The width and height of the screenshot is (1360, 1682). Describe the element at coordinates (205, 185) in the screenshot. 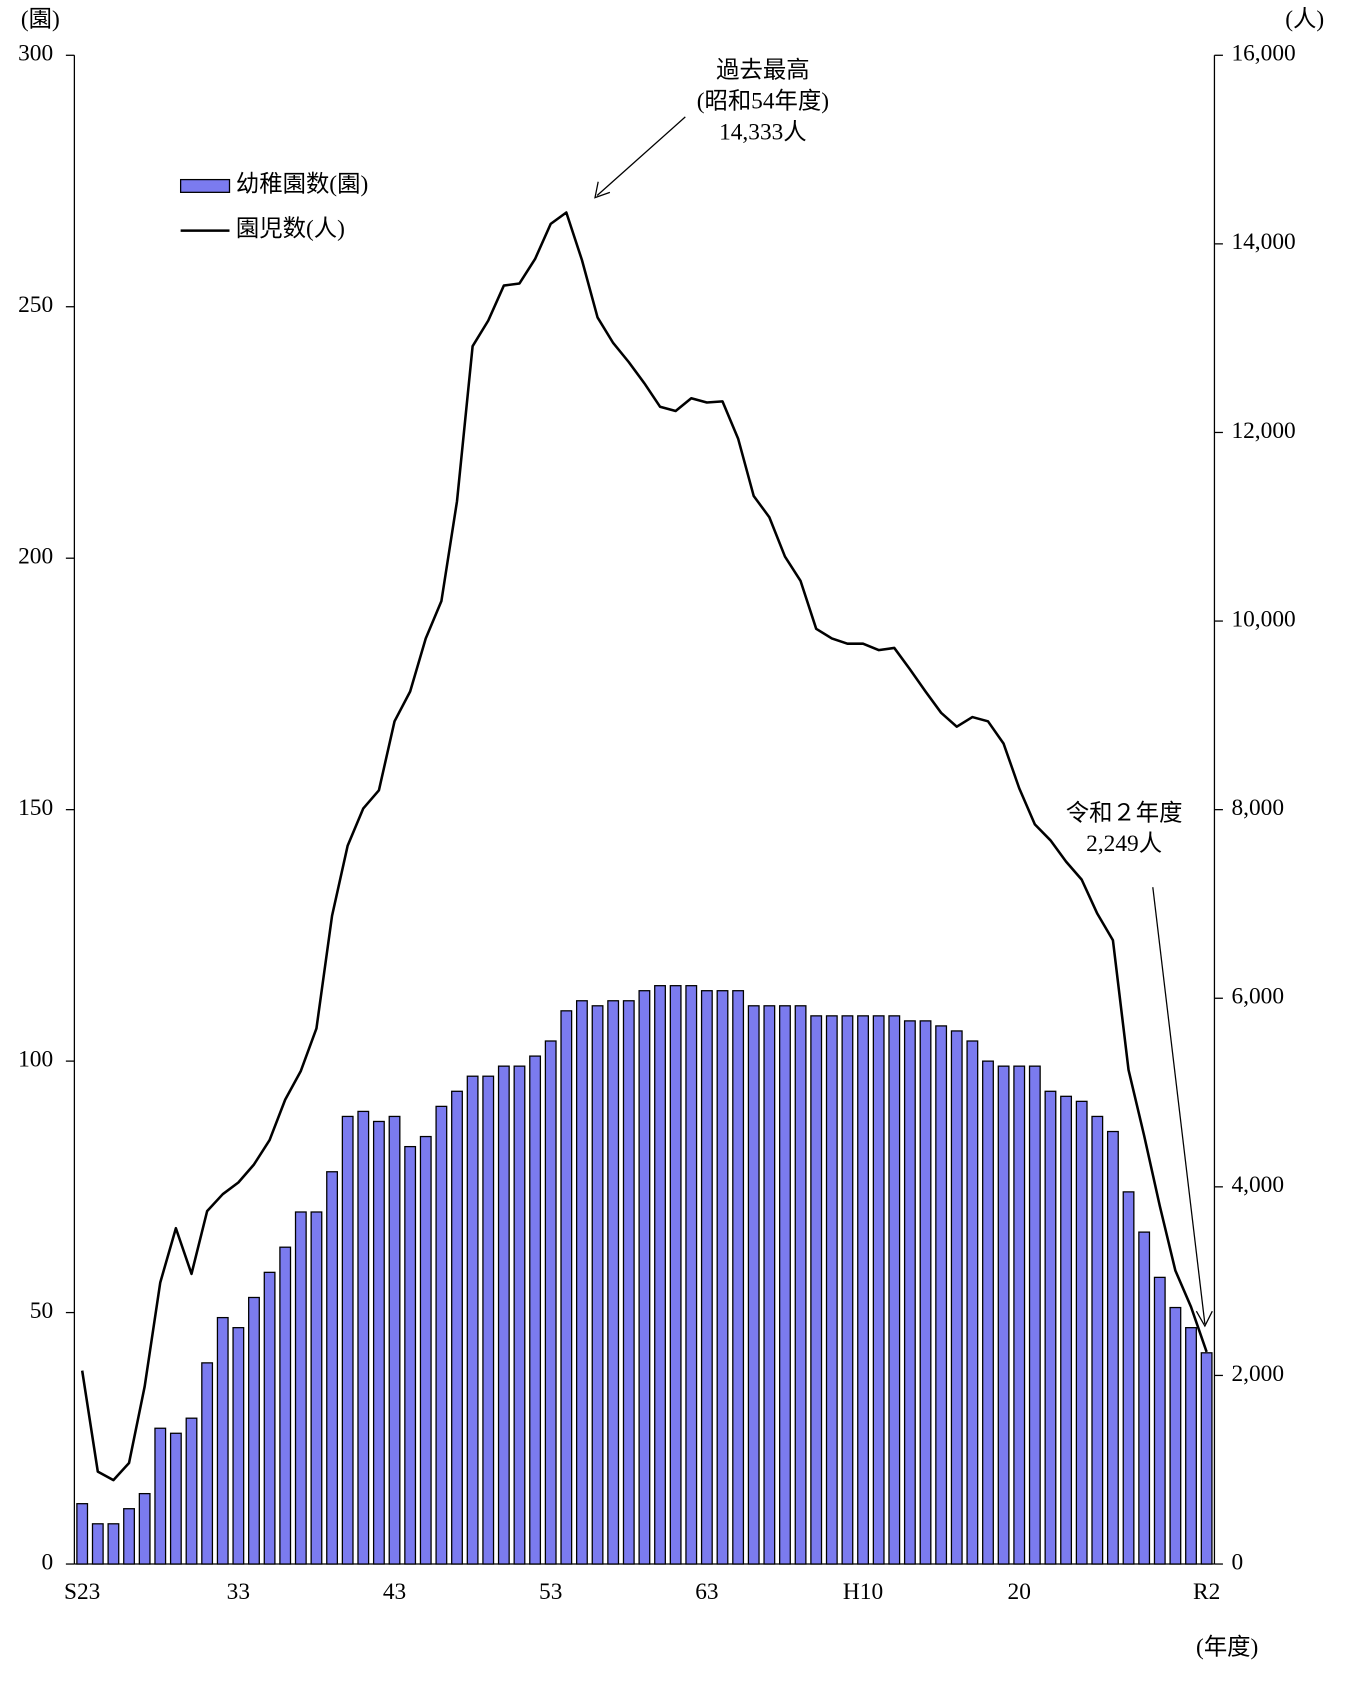

I see `legend-swatch` at that location.